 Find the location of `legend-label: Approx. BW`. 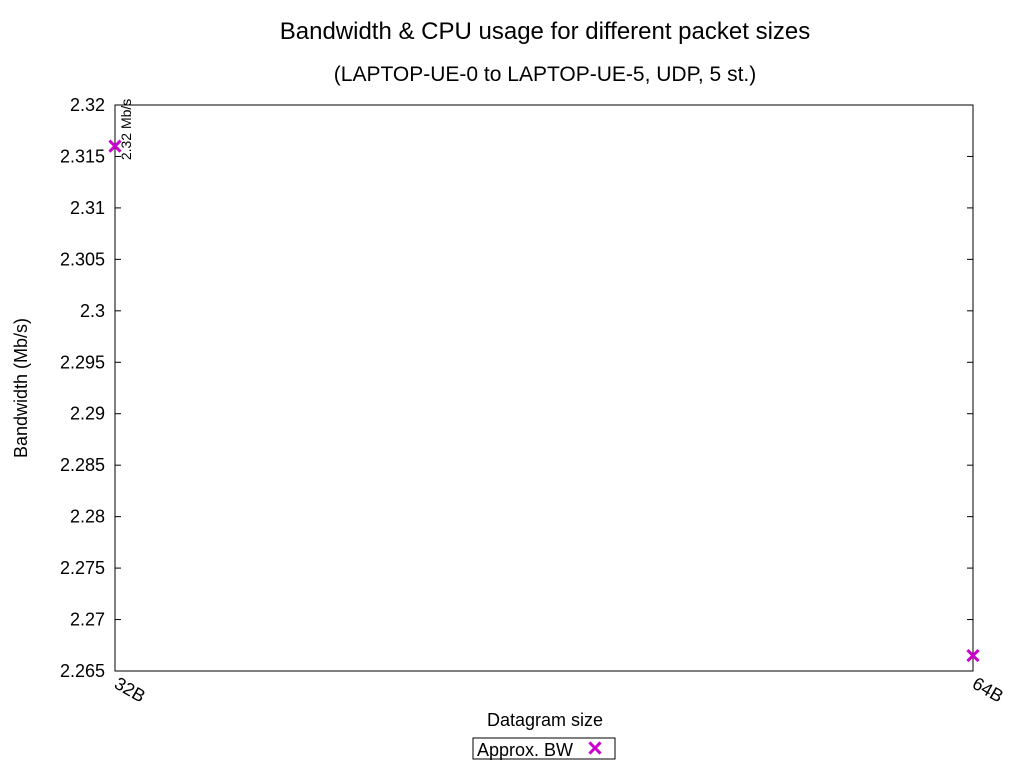

legend-label: Approx. BW is located at coordinates (525, 750).